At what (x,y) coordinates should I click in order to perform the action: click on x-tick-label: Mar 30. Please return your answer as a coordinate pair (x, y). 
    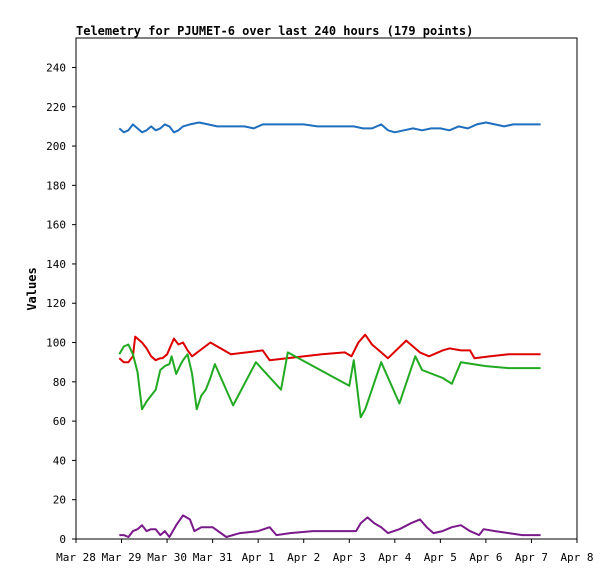
    Looking at the image, I should click on (167, 557).